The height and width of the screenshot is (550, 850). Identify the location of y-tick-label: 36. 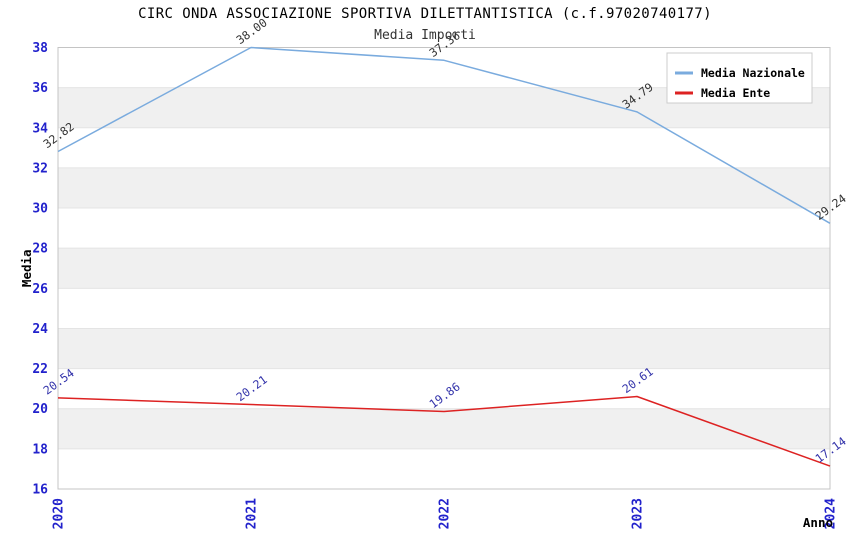
(40, 88).